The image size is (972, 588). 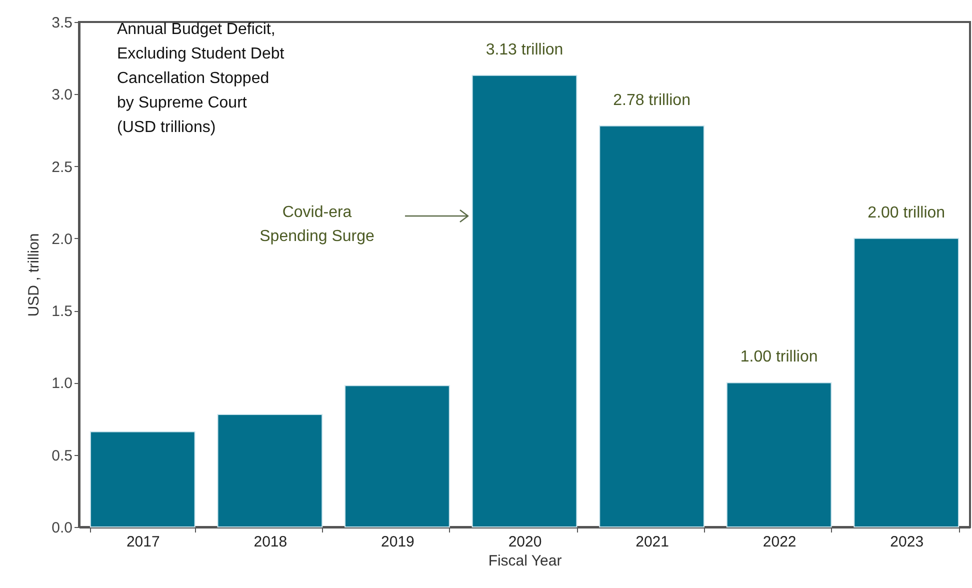 What do you see at coordinates (525, 49) in the screenshot?
I see `data-label: 3.13 trillion` at bounding box center [525, 49].